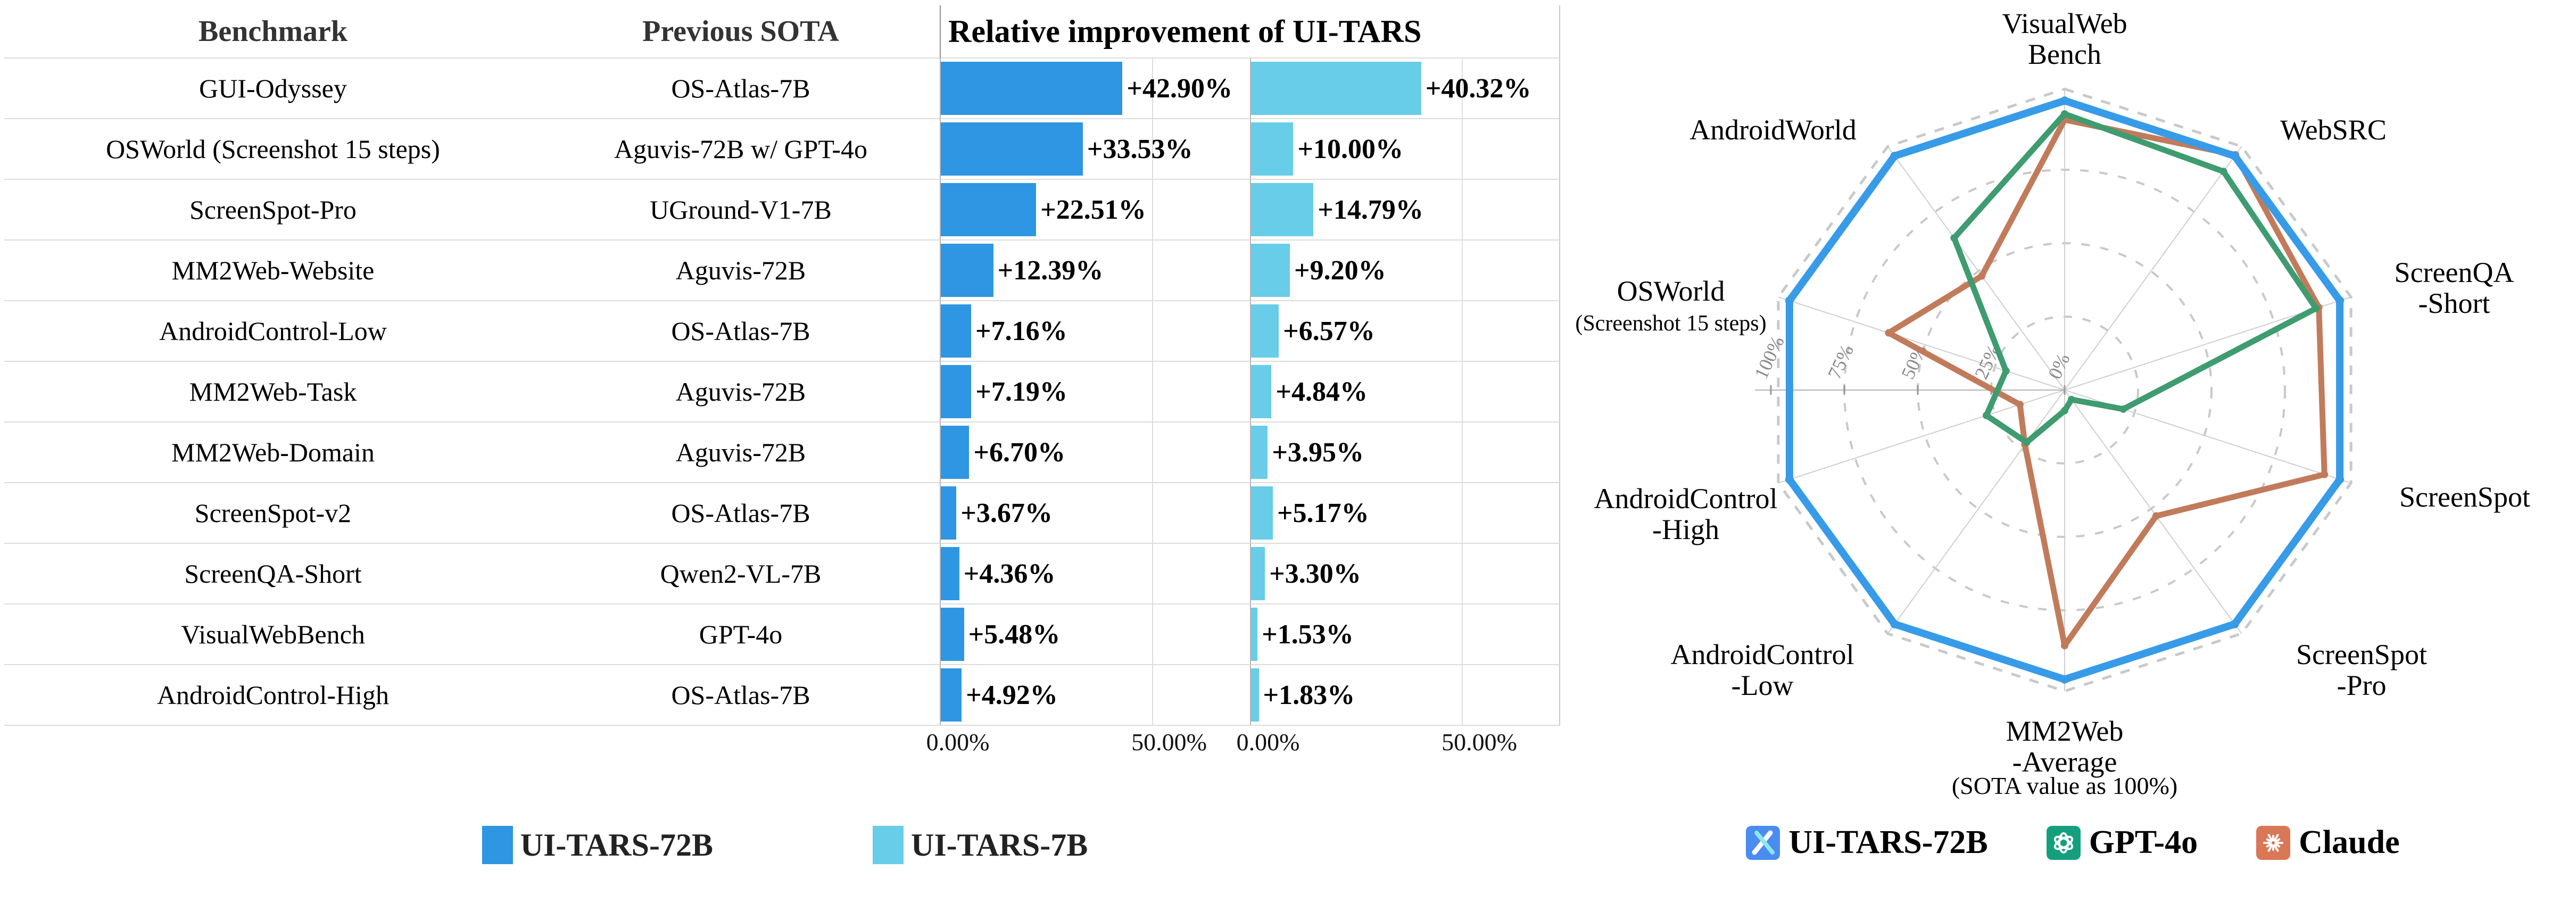 The height and width of the screenshot is (903, 2576). I want to click on previous-sota-name: Qwen2-VL-7B, so click(741, 574).